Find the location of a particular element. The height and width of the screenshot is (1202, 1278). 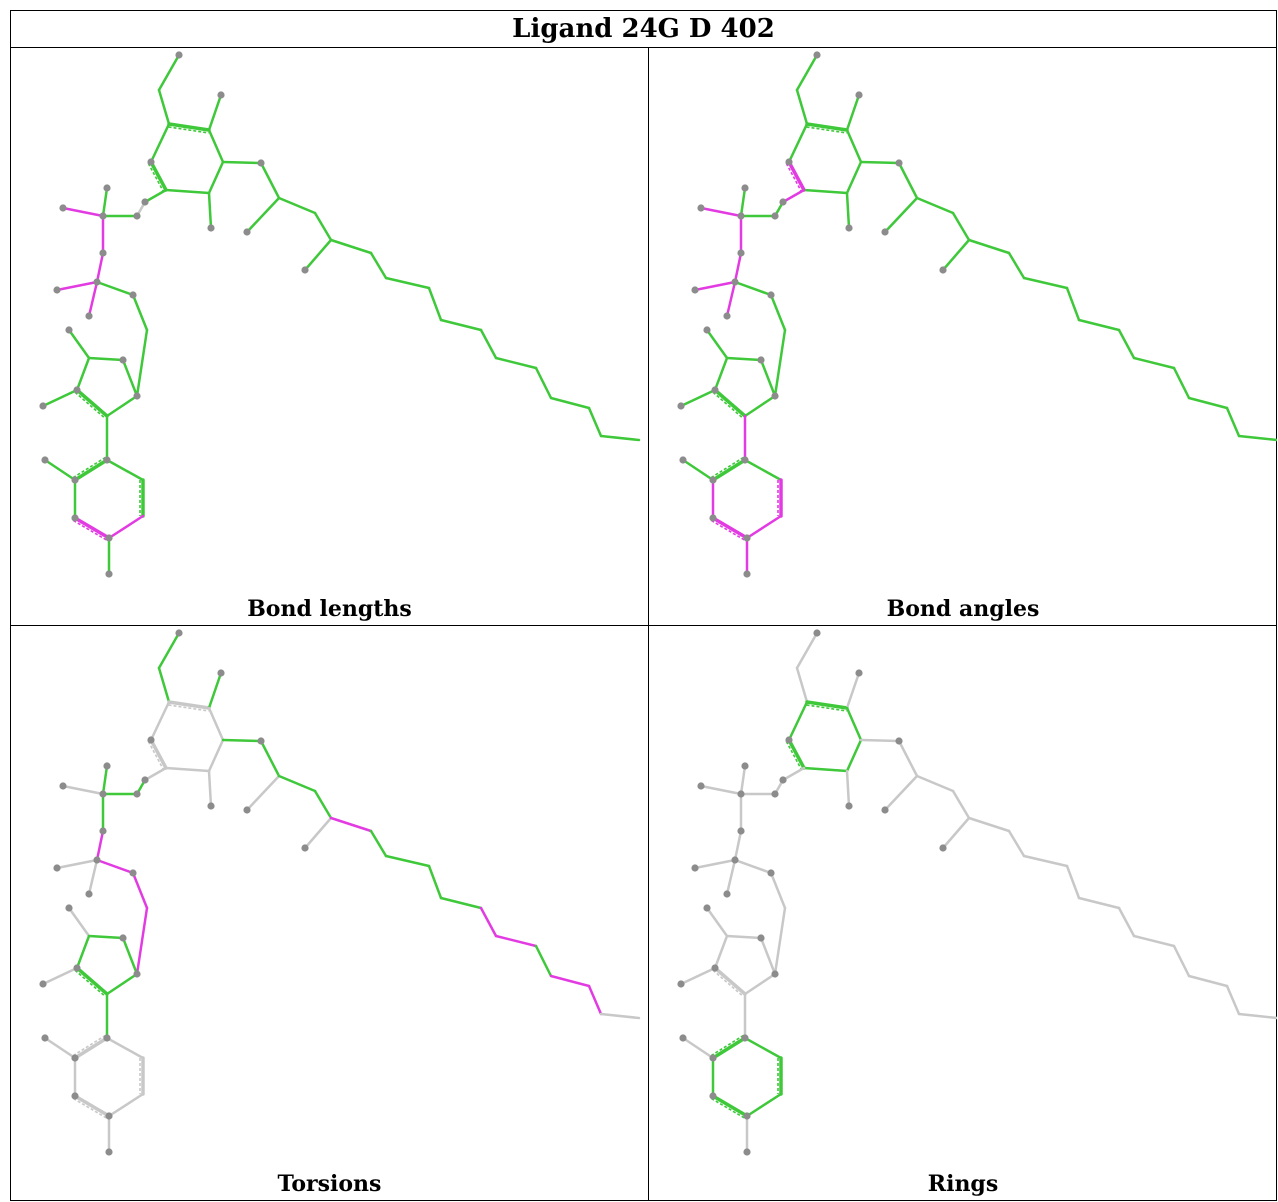

bond-a25-a26 is located at coordinates (1208, 403).